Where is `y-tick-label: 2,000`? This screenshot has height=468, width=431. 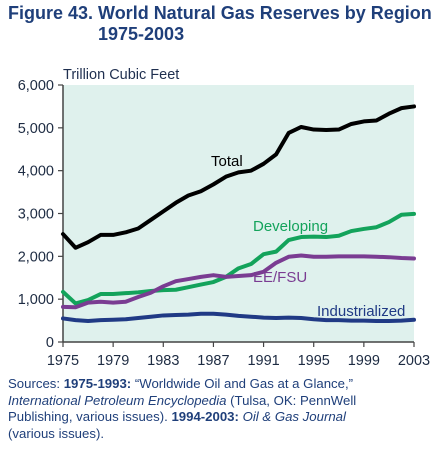
y-tick-label: 2,000 is located at coordinates (36, 257).